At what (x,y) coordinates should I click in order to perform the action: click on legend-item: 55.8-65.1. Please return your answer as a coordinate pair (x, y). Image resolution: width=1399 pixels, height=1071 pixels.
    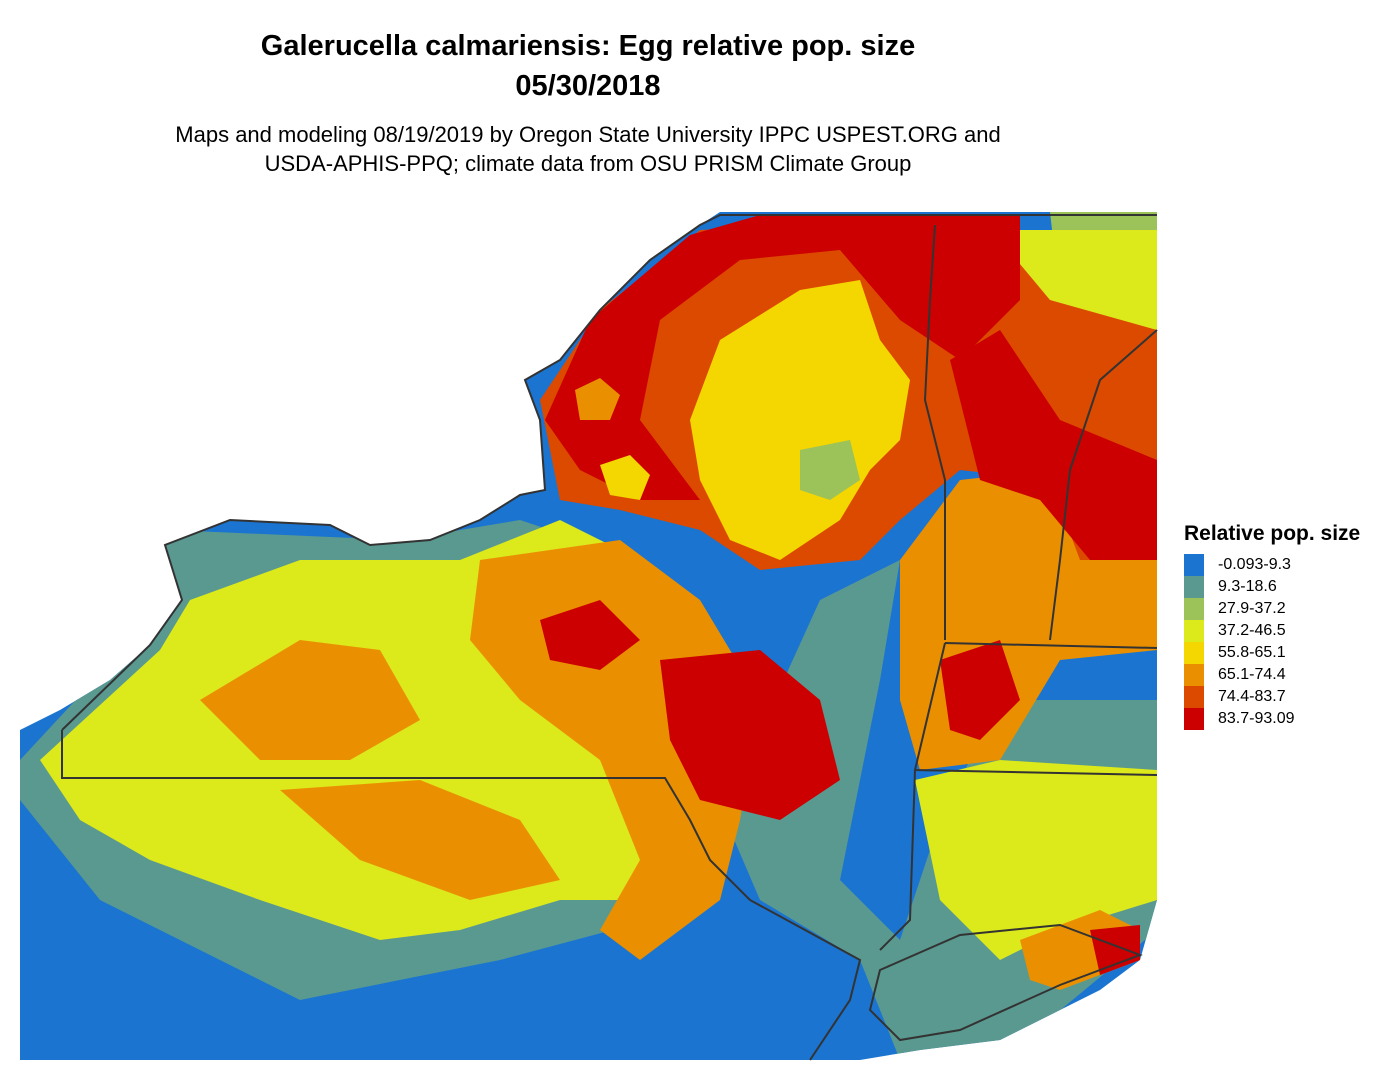
    Looking at the image, I should click on (1272, 653).